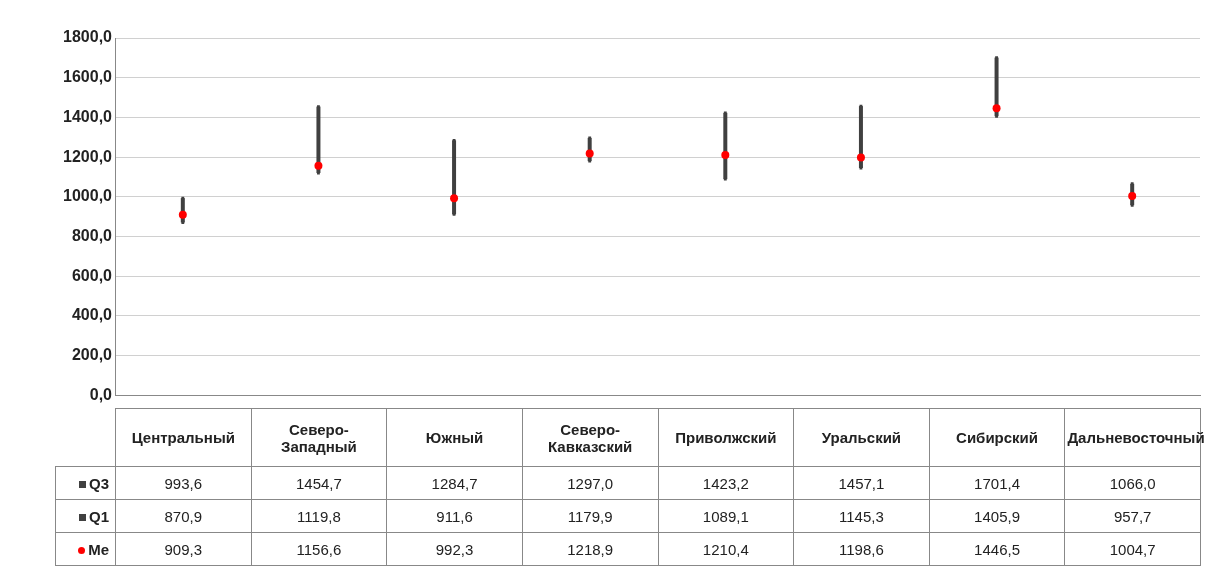 The image size is (1216, 581). What do you see at coordinates (183, 437) in the screenshot?
I see `x-tick-label: Центральный` at bounding box center [183, 437].